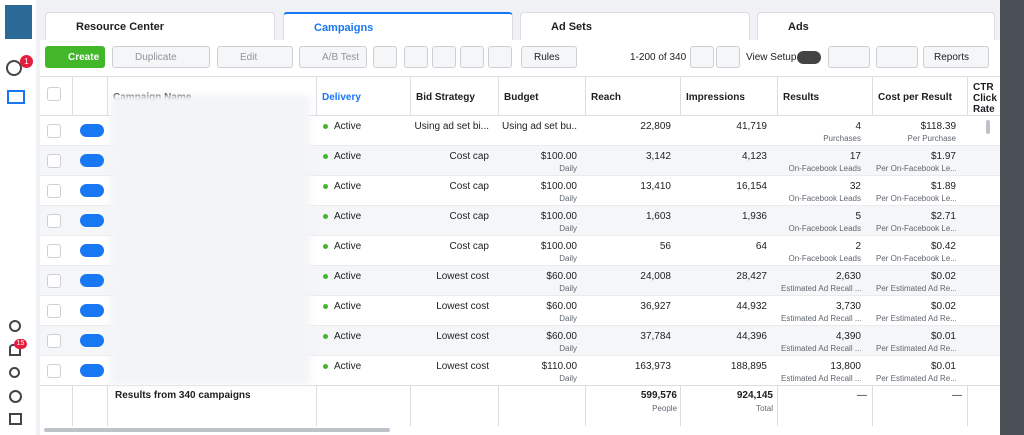  Describe the element at coordinates (849, 57) in the screenshot. I see `columns-button` at that location.